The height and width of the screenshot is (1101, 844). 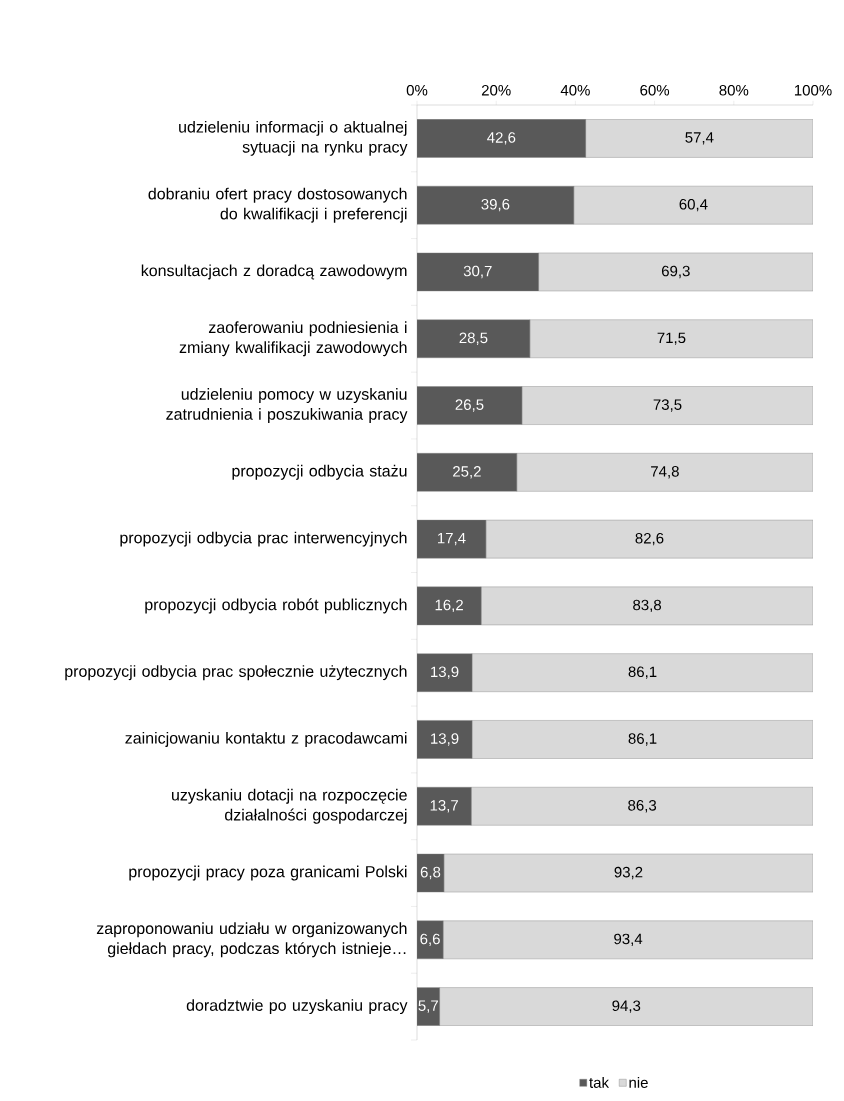 What do you see at coordinates (428, 1006) in the screenshot?
I see `data-label: 5,7` at bounding box center [428, 1006].